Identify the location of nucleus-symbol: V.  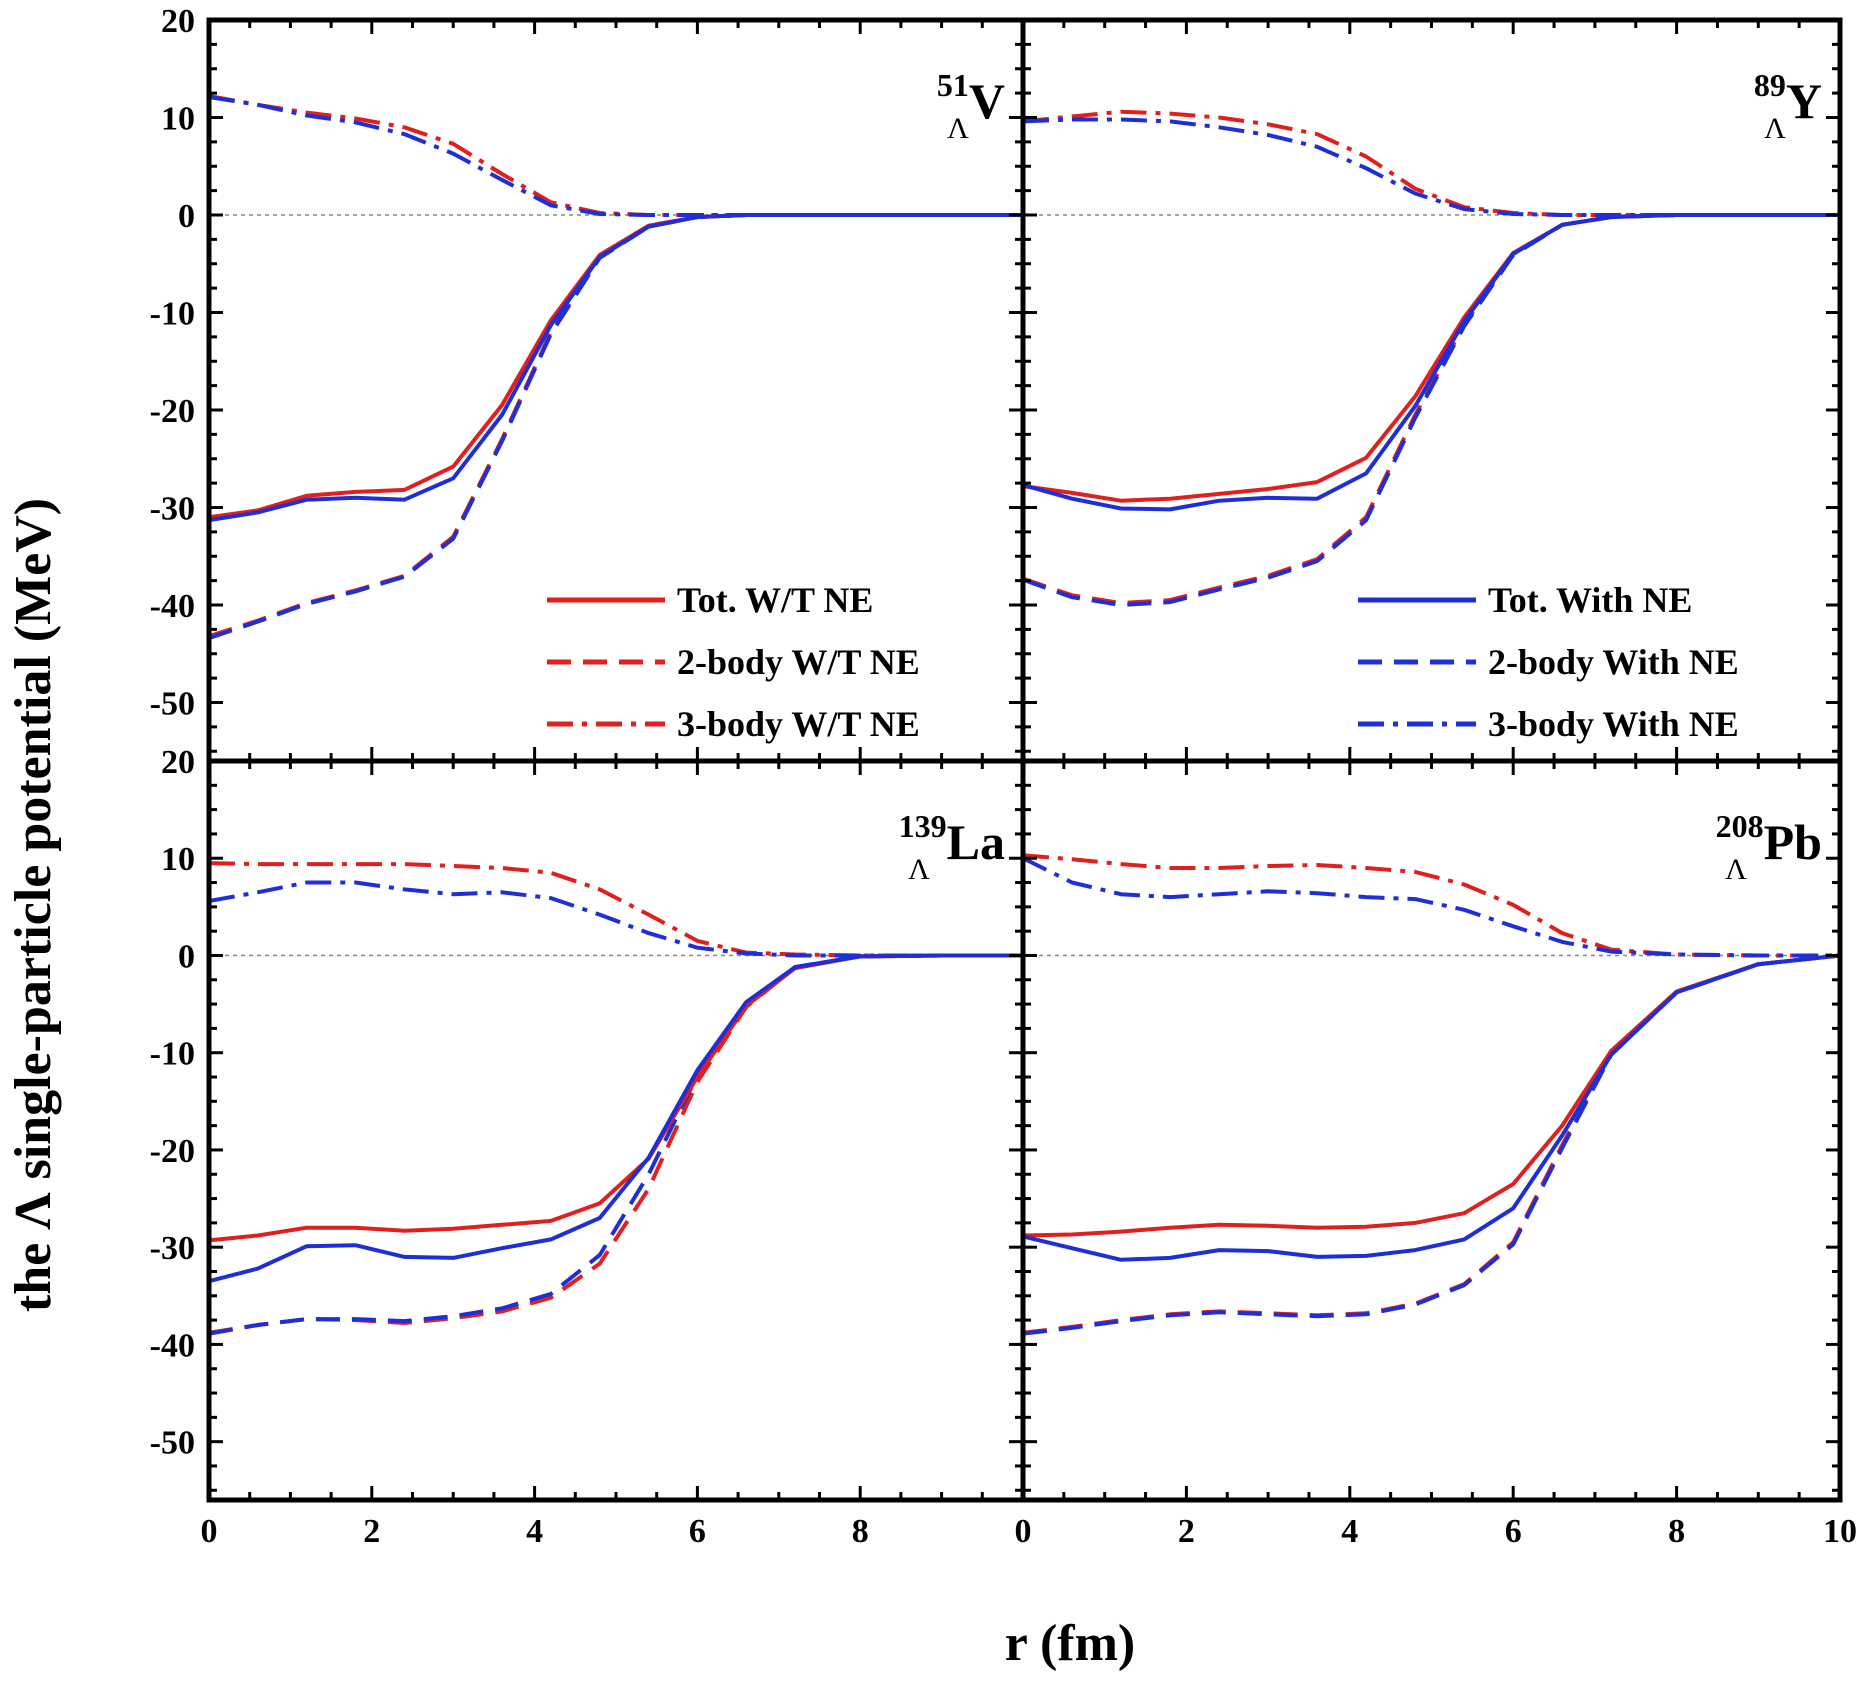
(987, 101).